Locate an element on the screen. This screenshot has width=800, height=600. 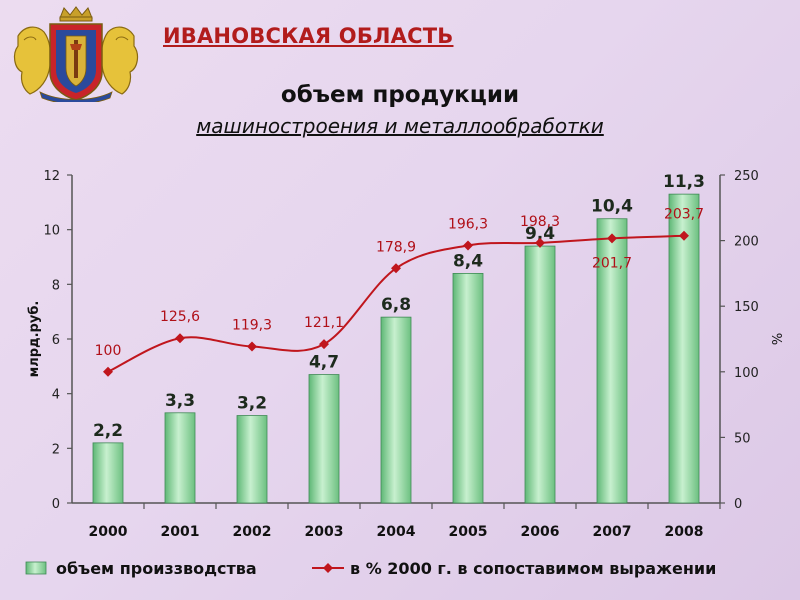
y2-tick-label: 150 is located at coordinates (746, 307).